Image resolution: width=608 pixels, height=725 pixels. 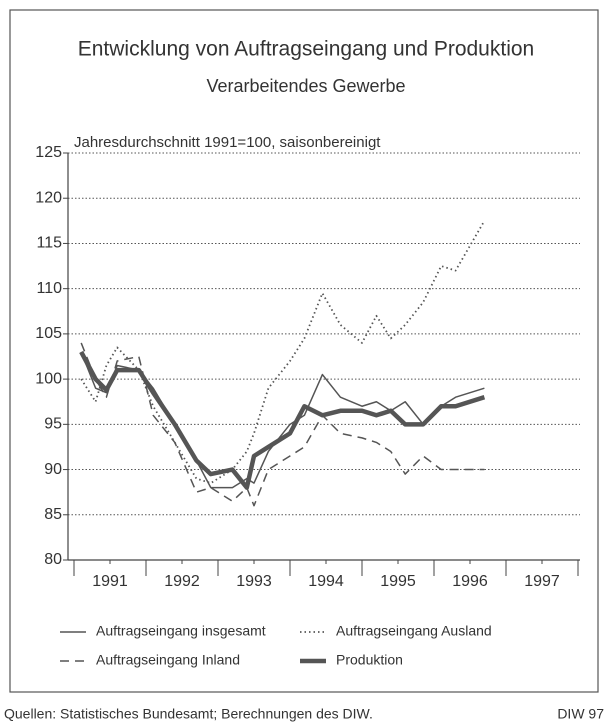 I want to click on y-tick-label: 115, so click(x=49, y=243).